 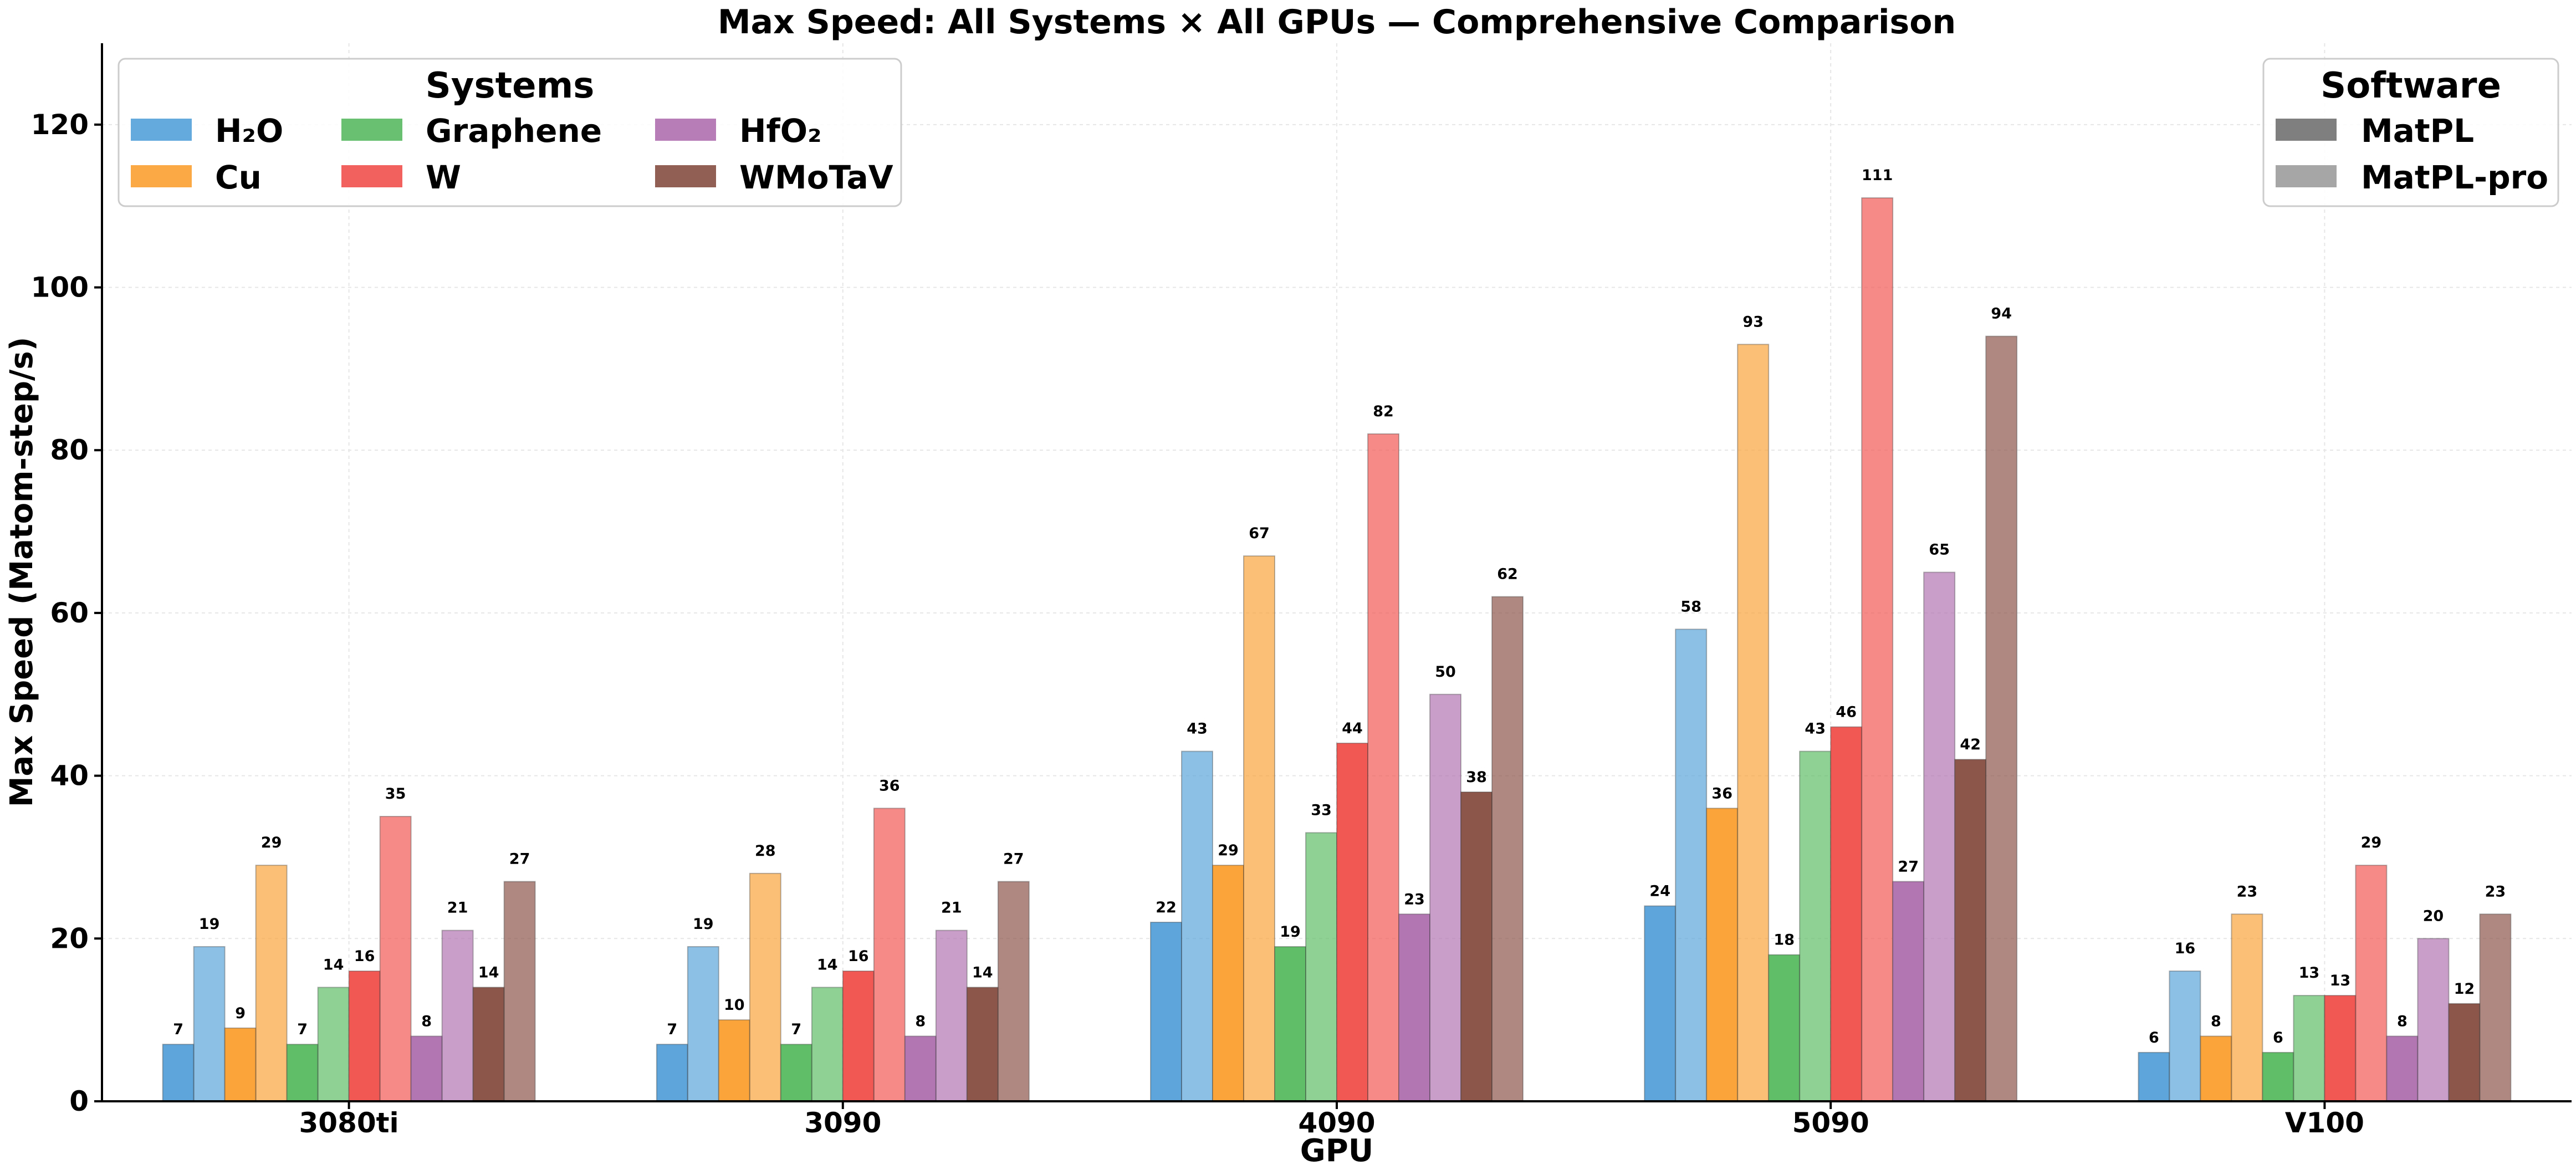 What do you see at coordinates (1336, 1123) in the screenshot?
I see `x-tick-label: 4090` at bounding box center [1336, 1123].